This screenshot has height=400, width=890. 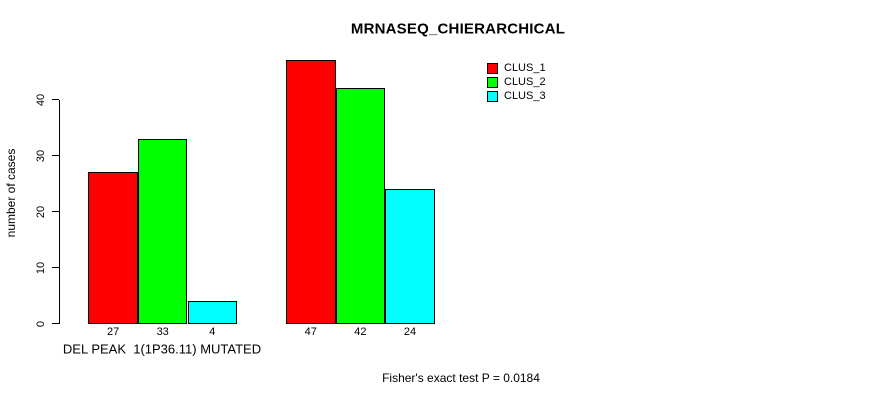 I want to click on y-tick-label: 10, so click(x=41, y=267).